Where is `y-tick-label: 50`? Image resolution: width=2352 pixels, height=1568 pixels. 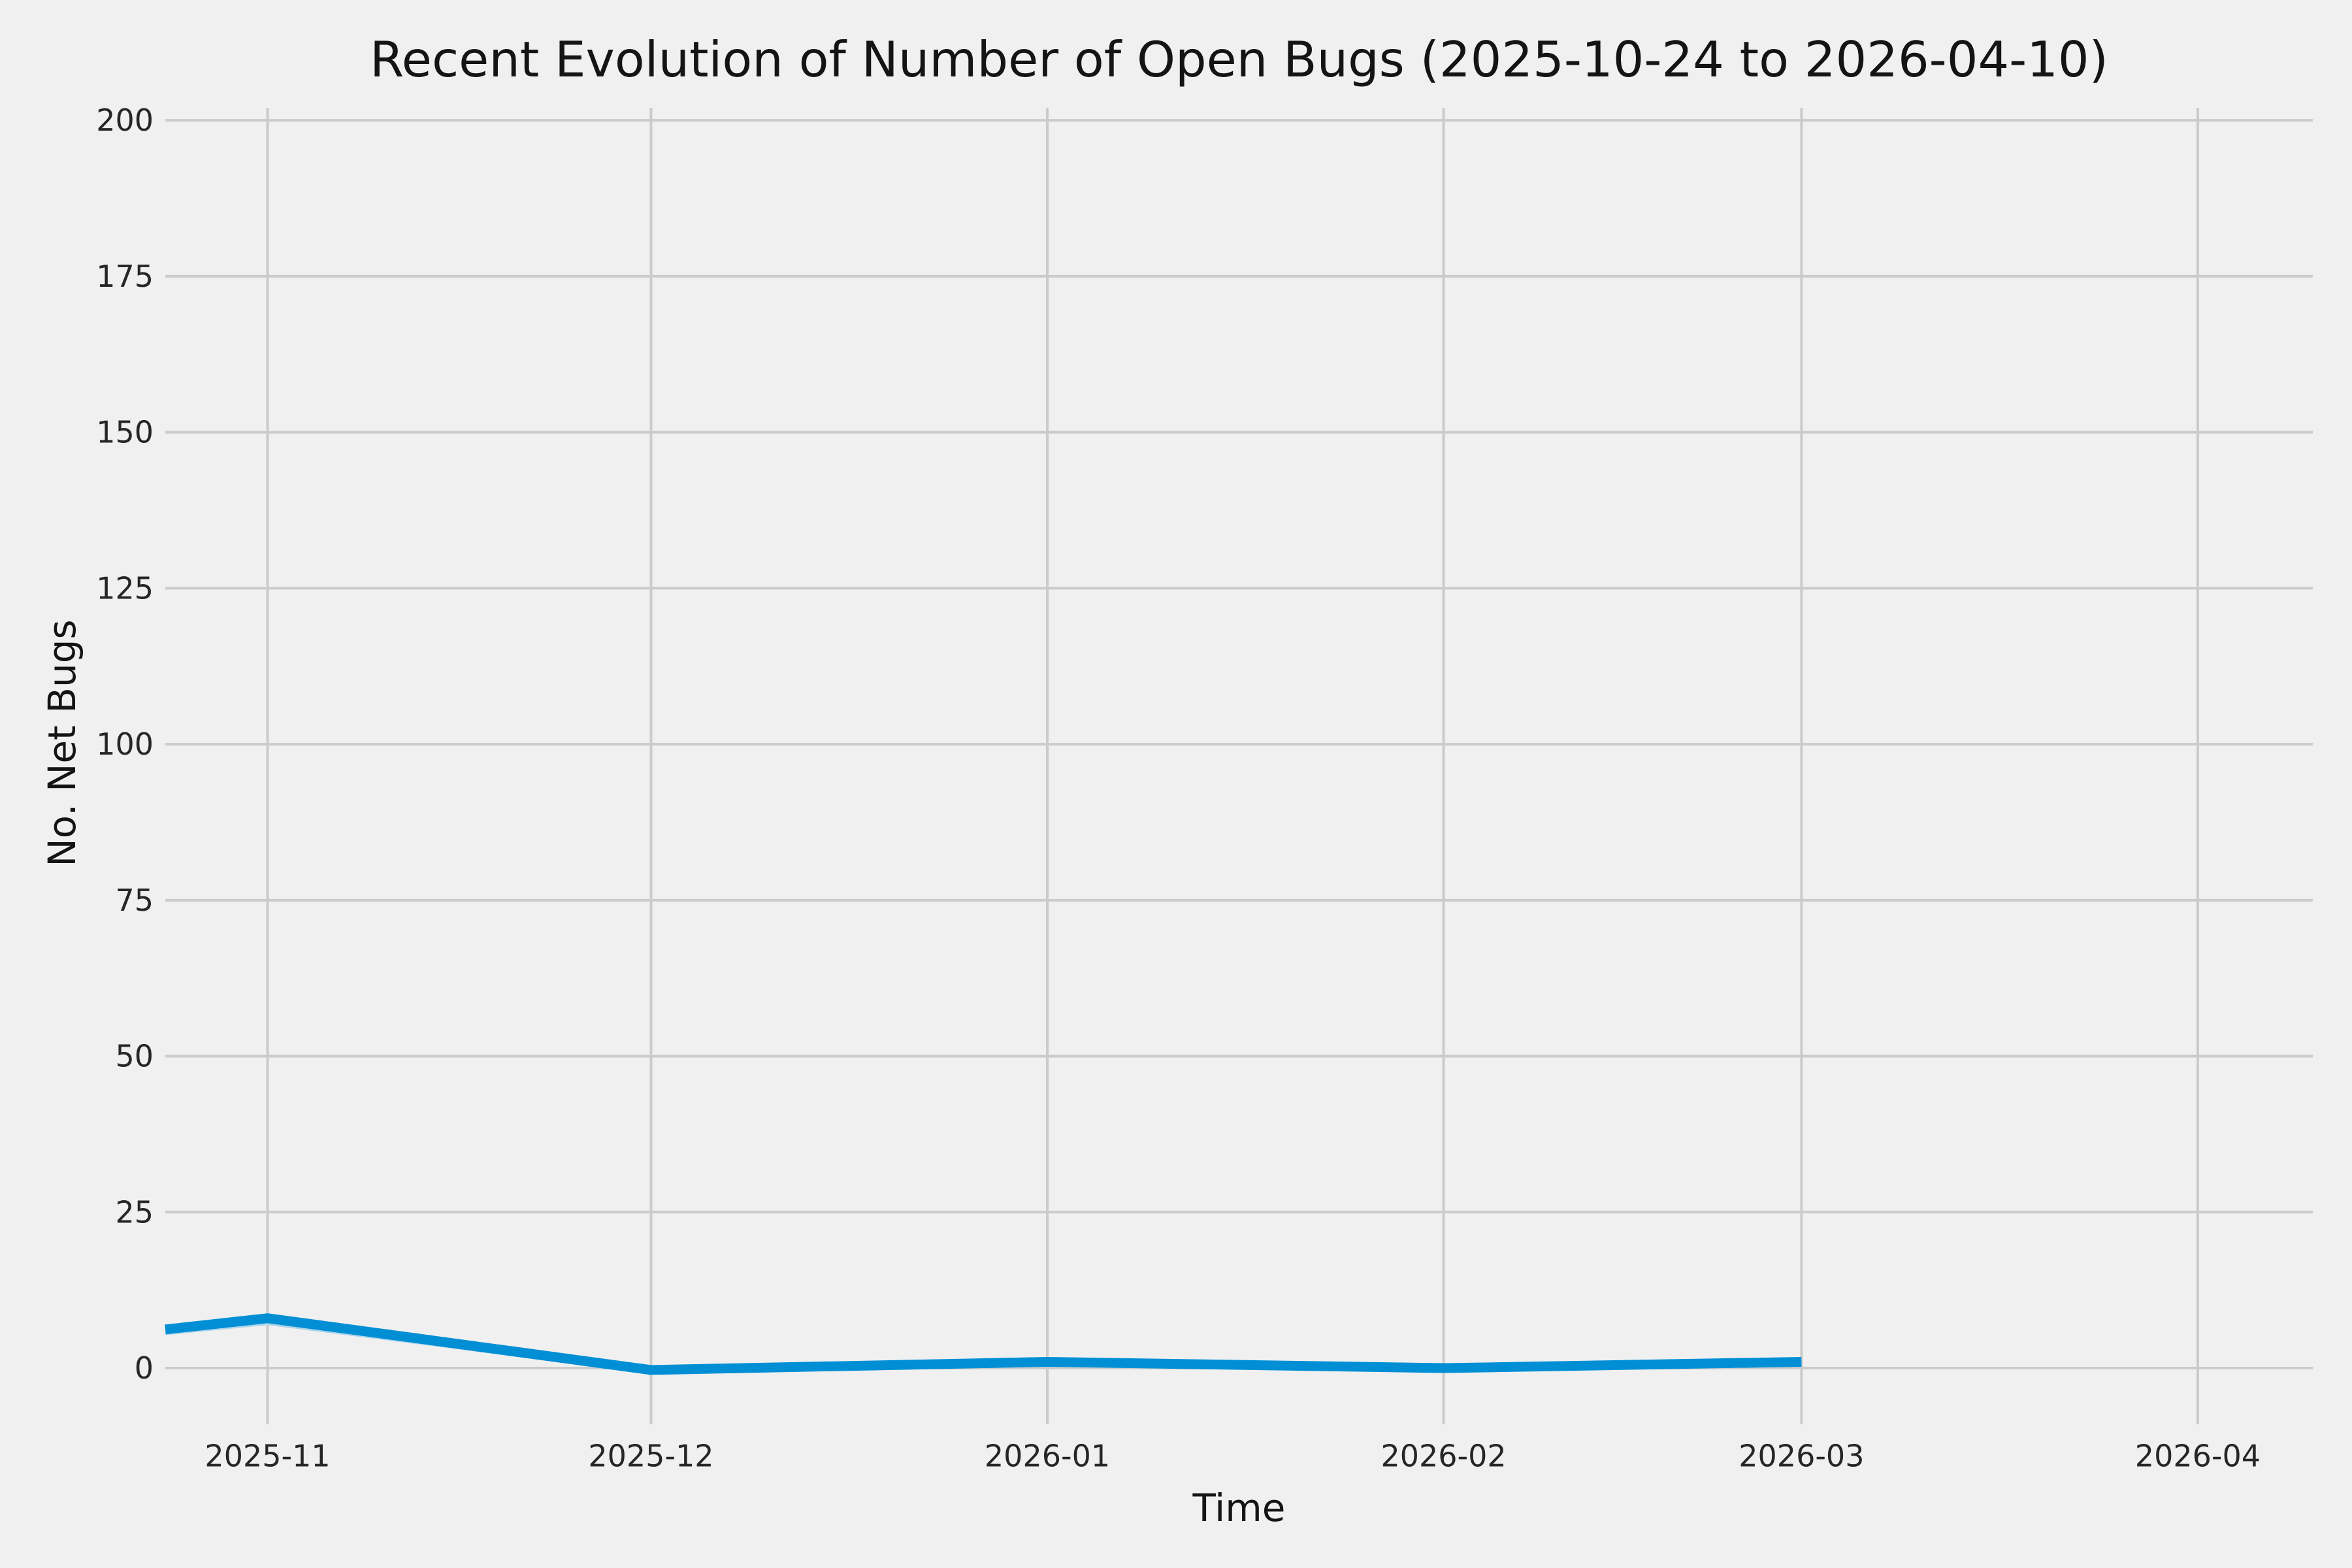
y-tick-label: 50 is located at coordinates (134, 1056).